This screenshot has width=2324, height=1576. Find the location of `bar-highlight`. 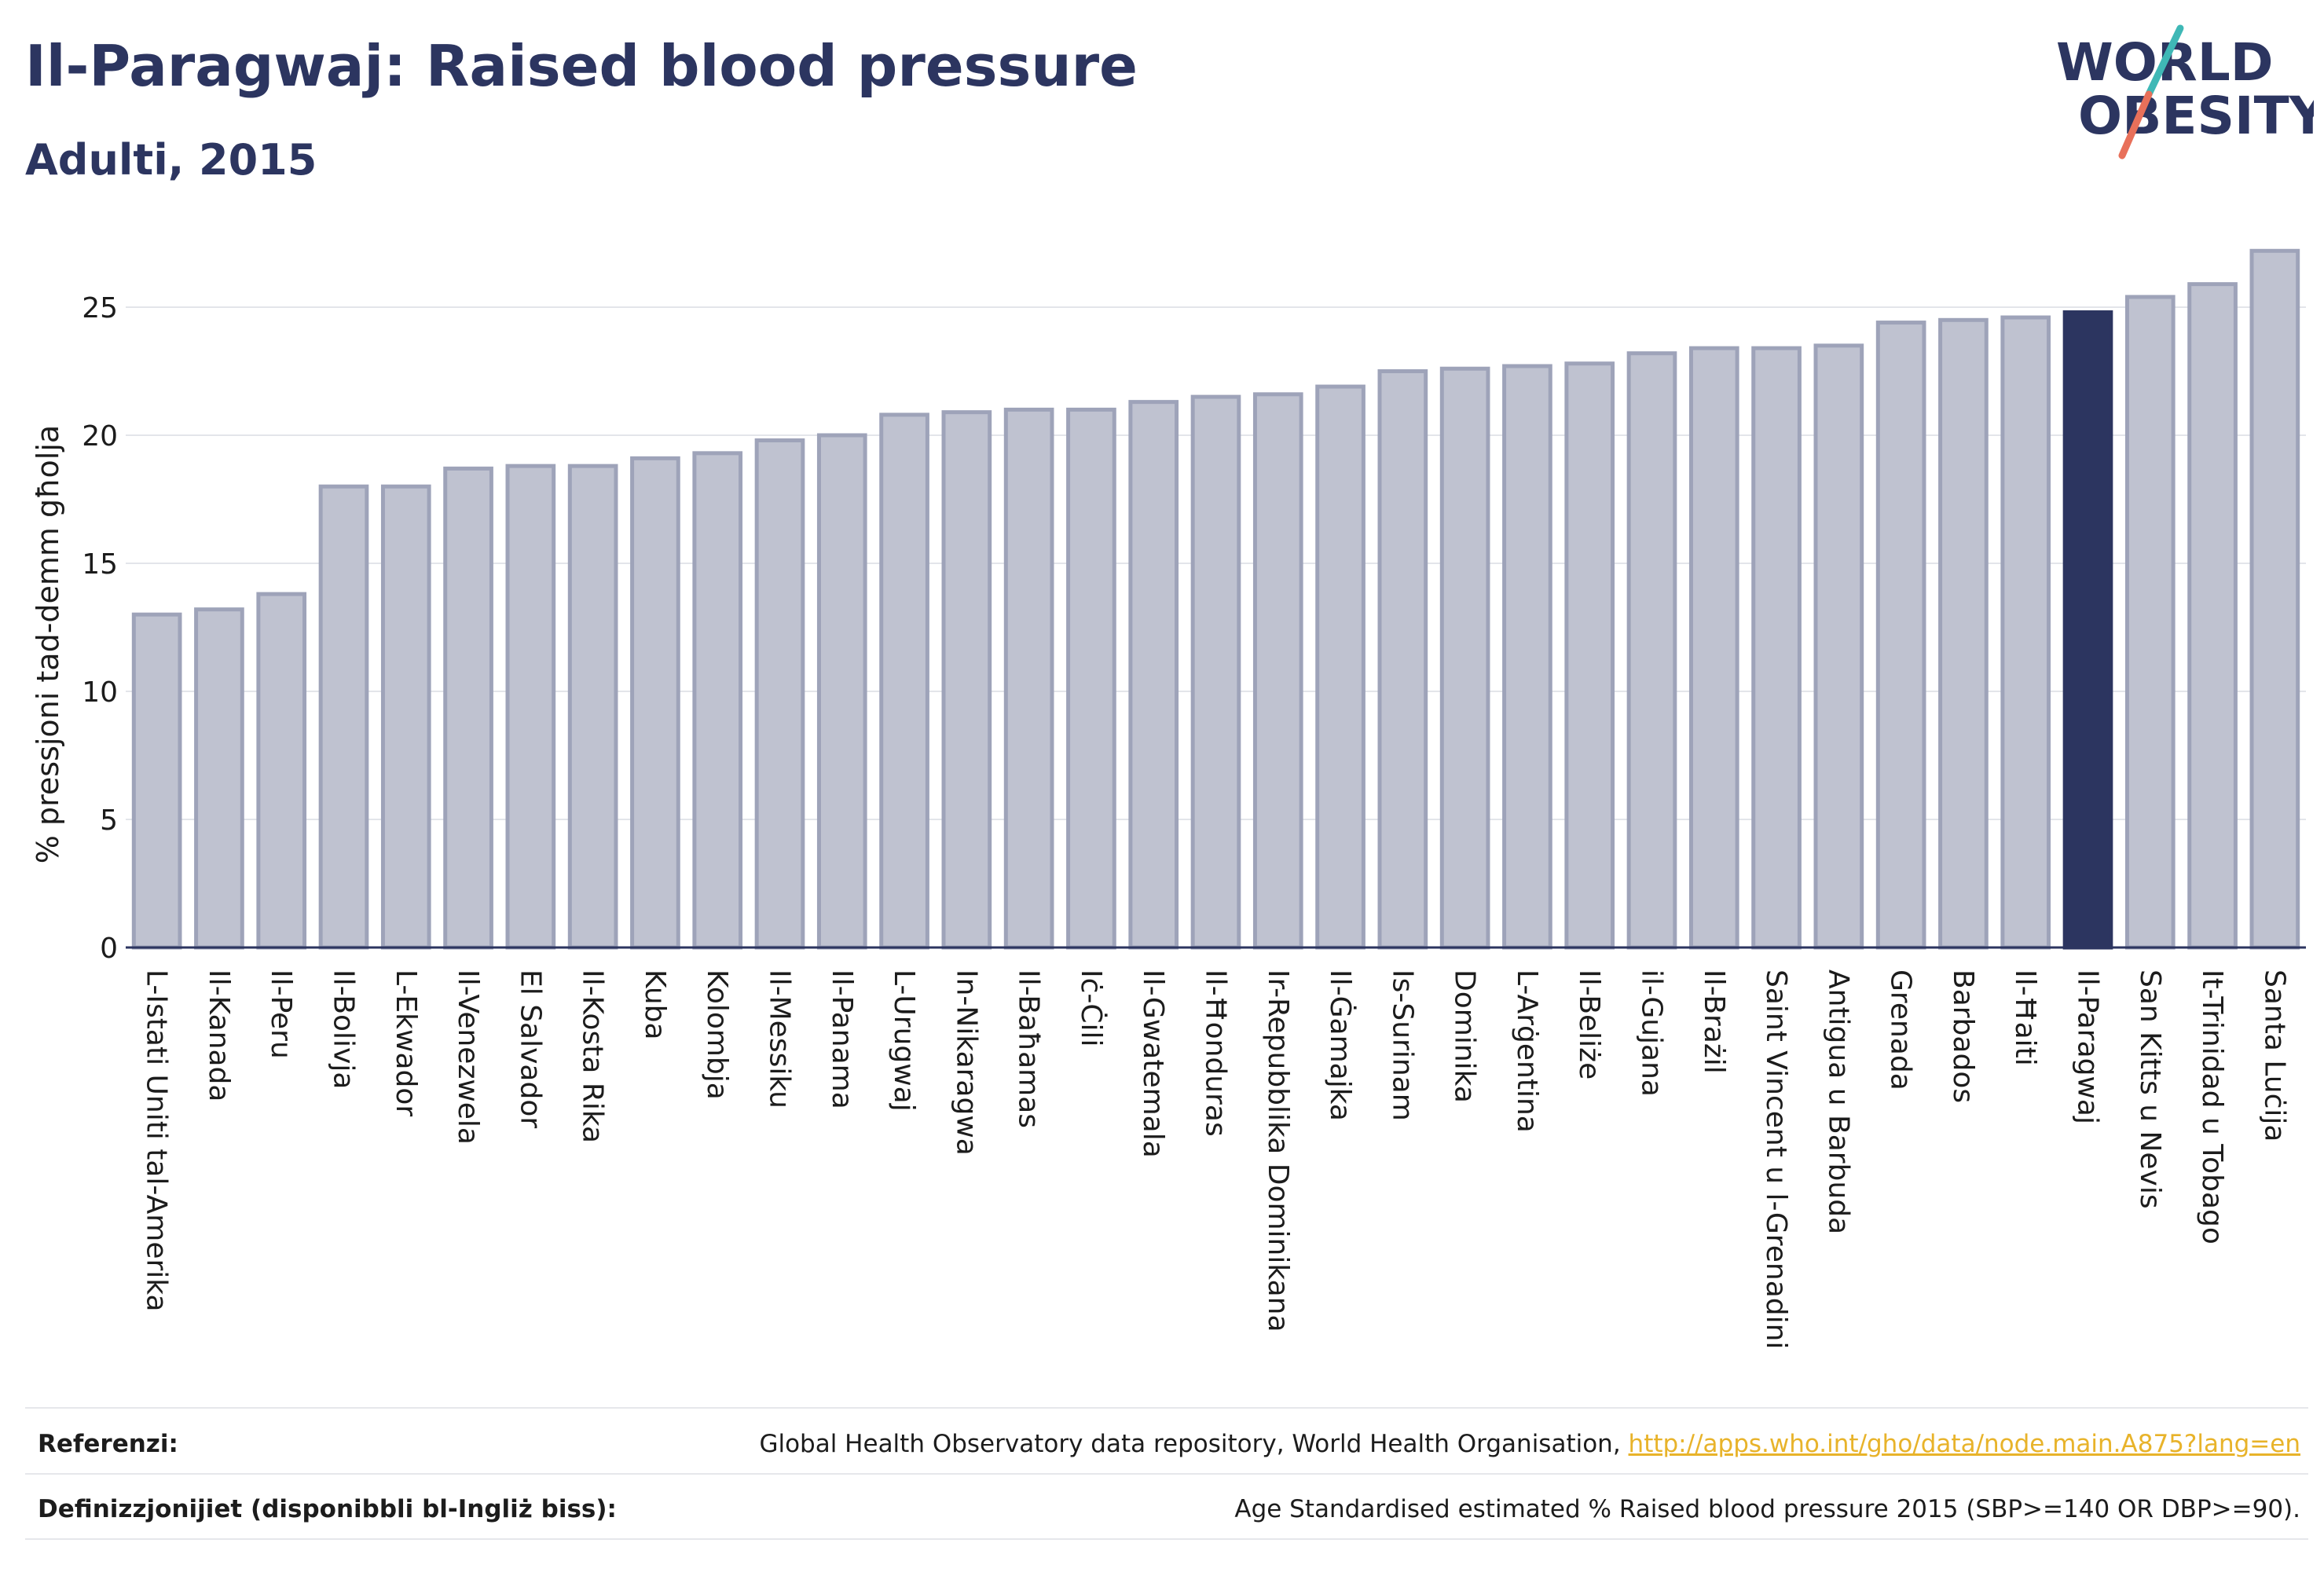

bar-highlight is located at coordinates (2087, 630).